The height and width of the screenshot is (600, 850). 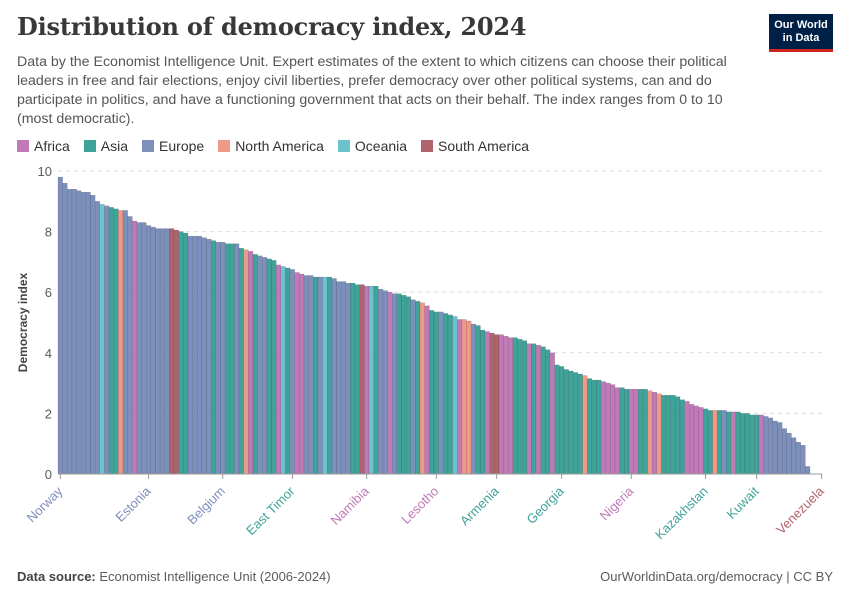 What do you see at coordinates (43, 146) in the screenshot?
I see `legend-item-africa: Africa` at bounding box center [43, 146].